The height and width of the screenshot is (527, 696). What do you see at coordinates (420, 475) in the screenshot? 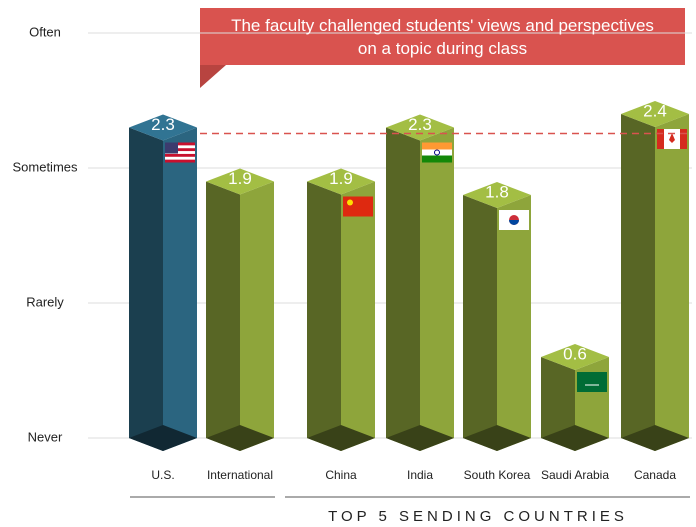
I see `x-tick-label: India` at bounding box center [420, 475].